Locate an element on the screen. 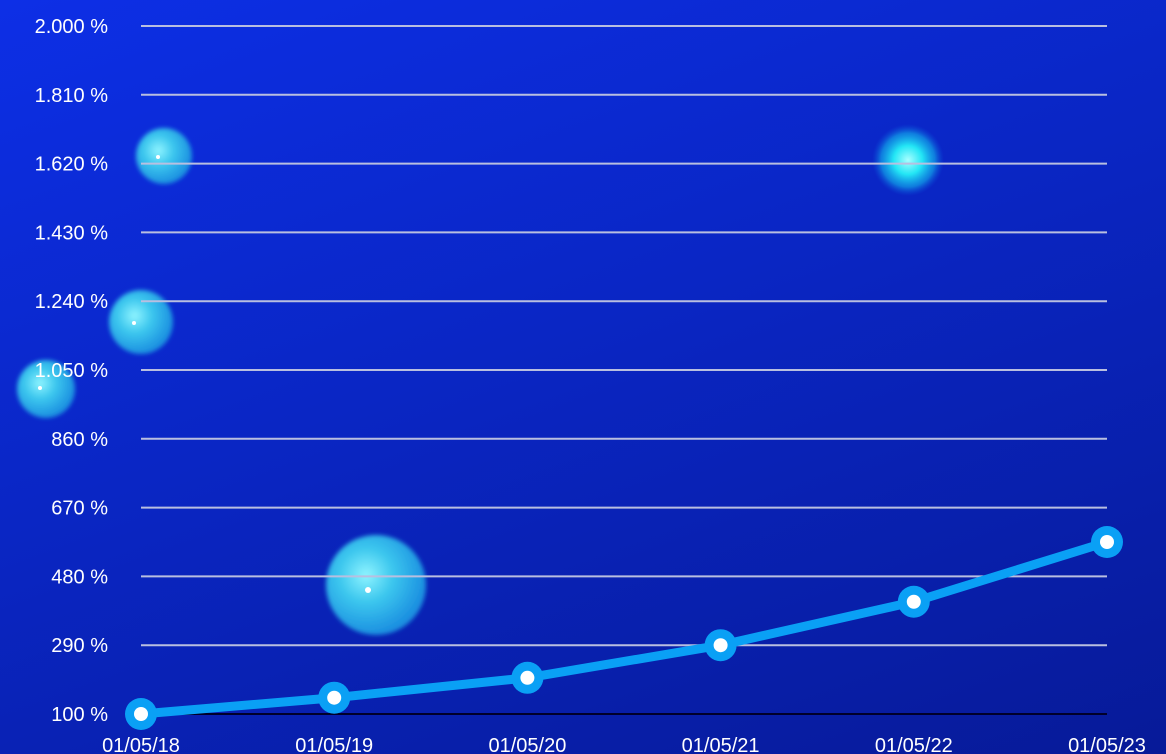  x-tick-label: 01/05/19 is located at coordinates (334, 744).